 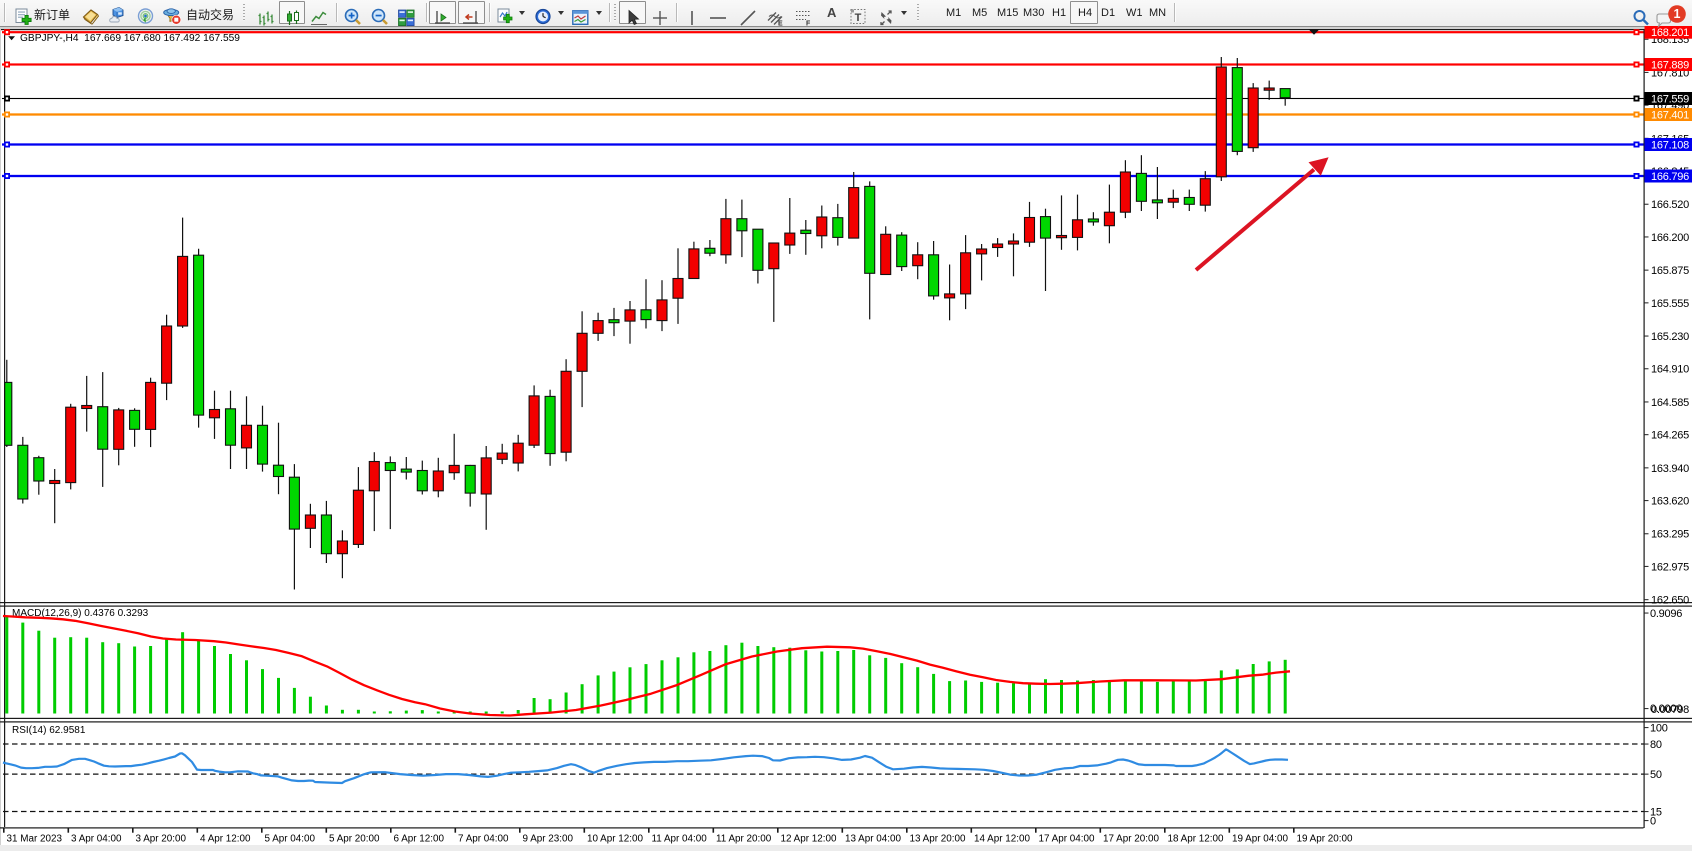 I want to click on svg-text: 13 Apr 20:00, so click(x=938, y=839).